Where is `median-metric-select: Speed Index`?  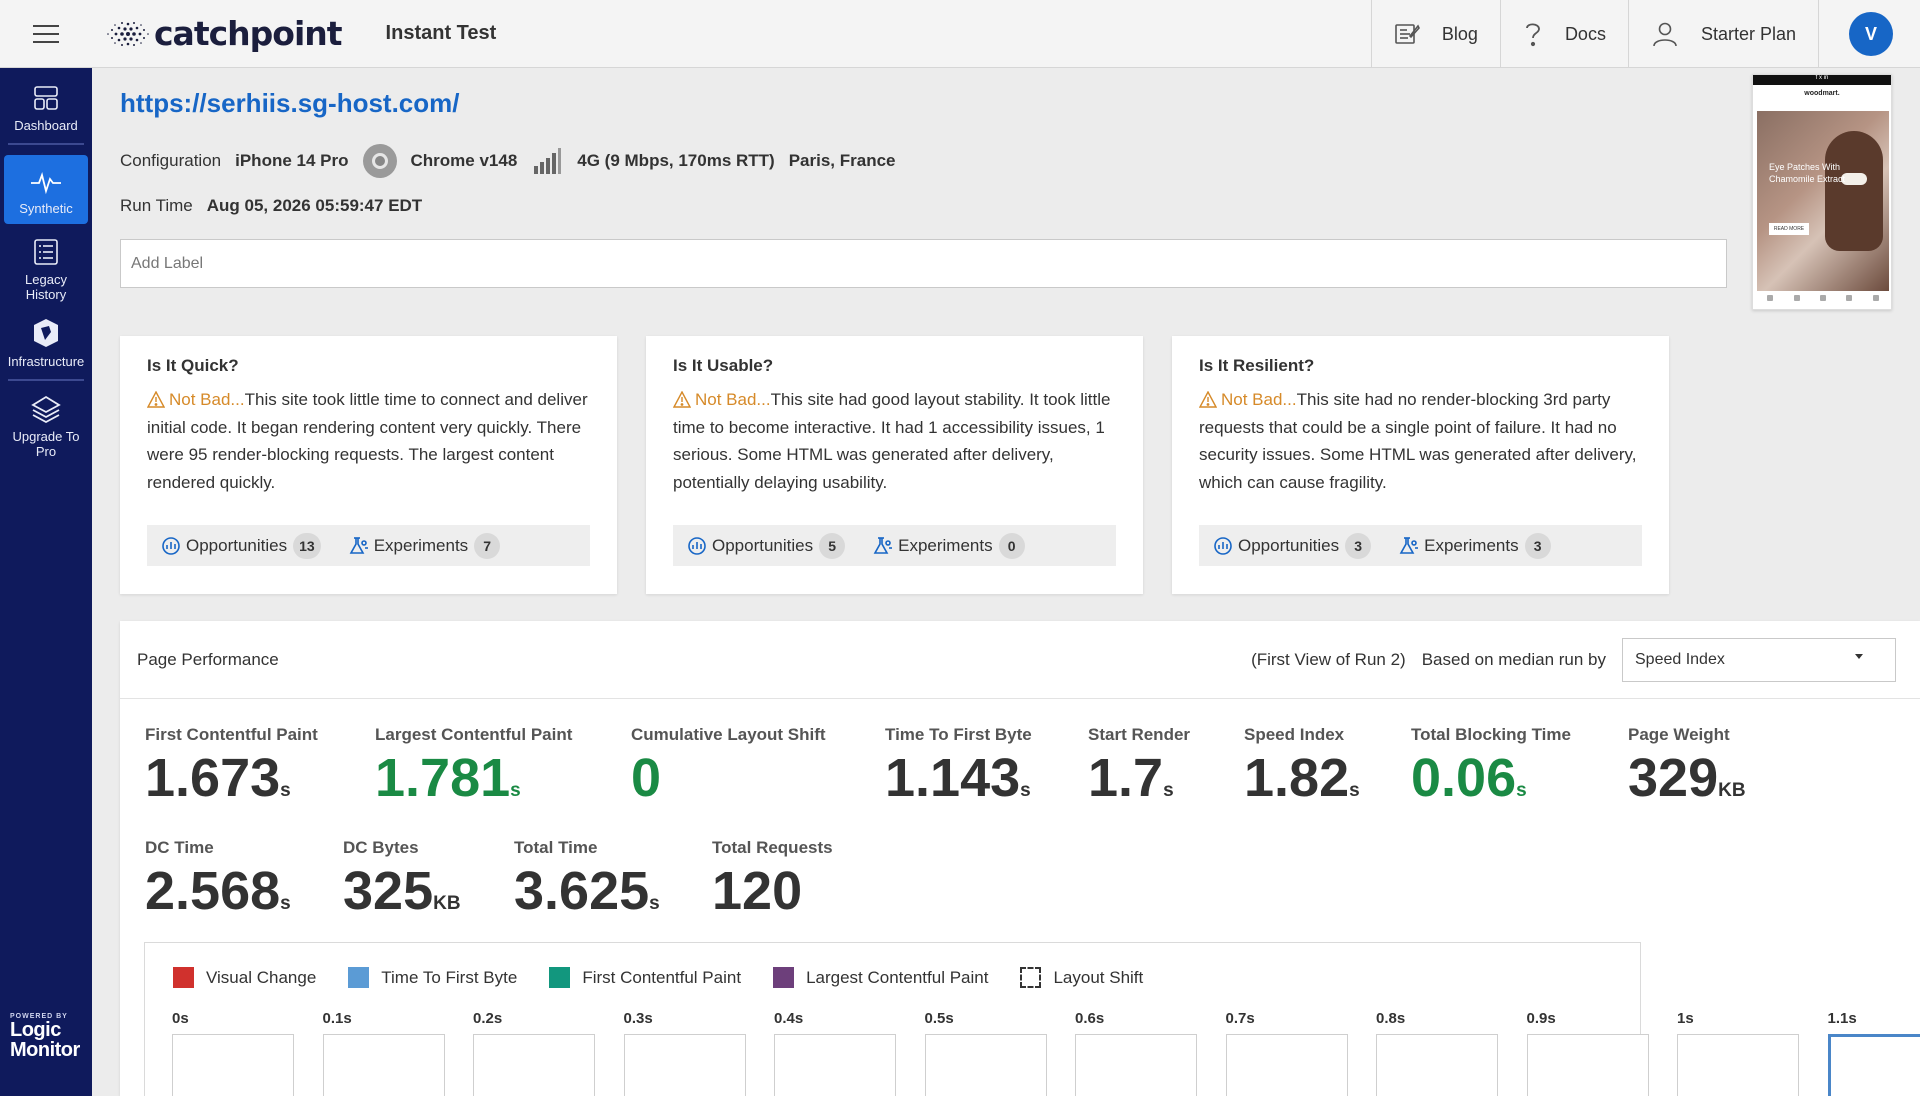 median-metric-select: Speed Index is located at coordinates (1759, 660).